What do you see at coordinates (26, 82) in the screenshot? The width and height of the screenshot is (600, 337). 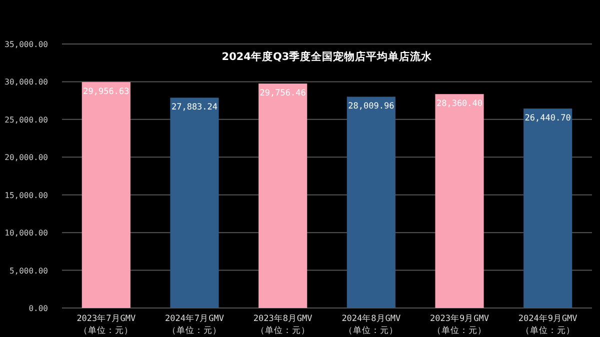 I see `y-tick-label: 30,000.00` at bounding box center [26, 82].